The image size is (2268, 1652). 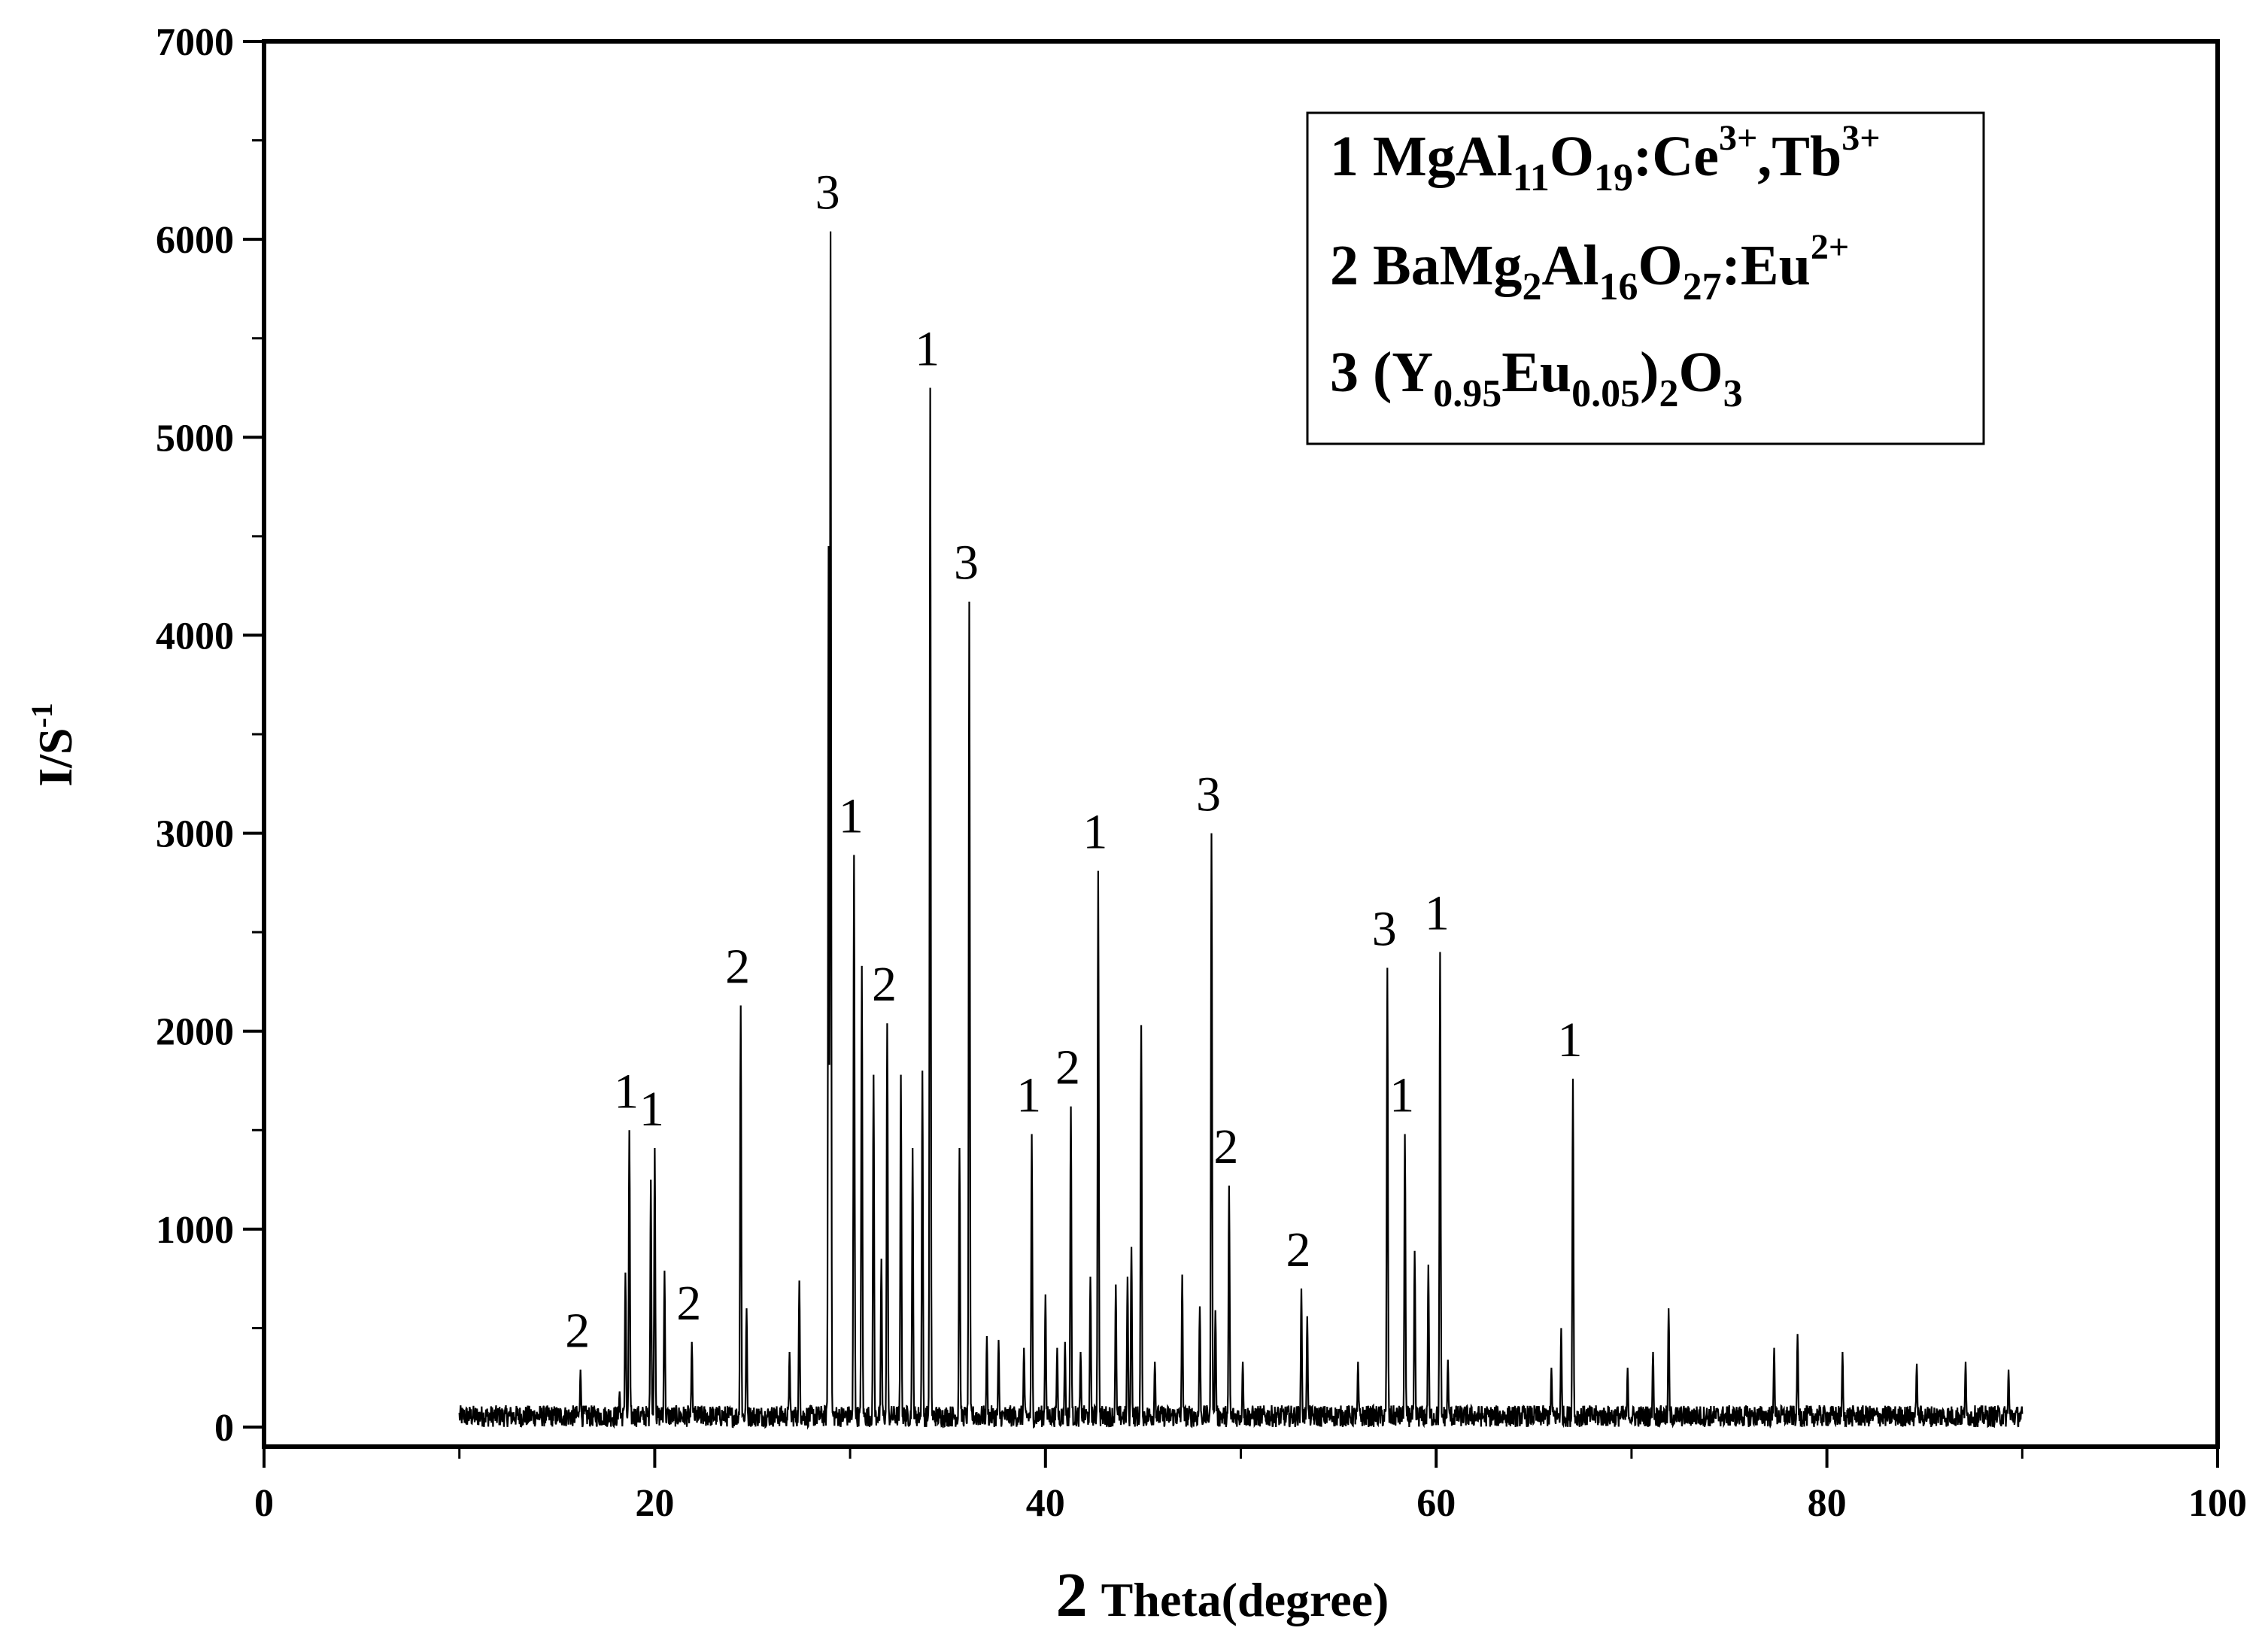 I want to click on legend-run: 2 BaMg, so click(x=1426, y=265).